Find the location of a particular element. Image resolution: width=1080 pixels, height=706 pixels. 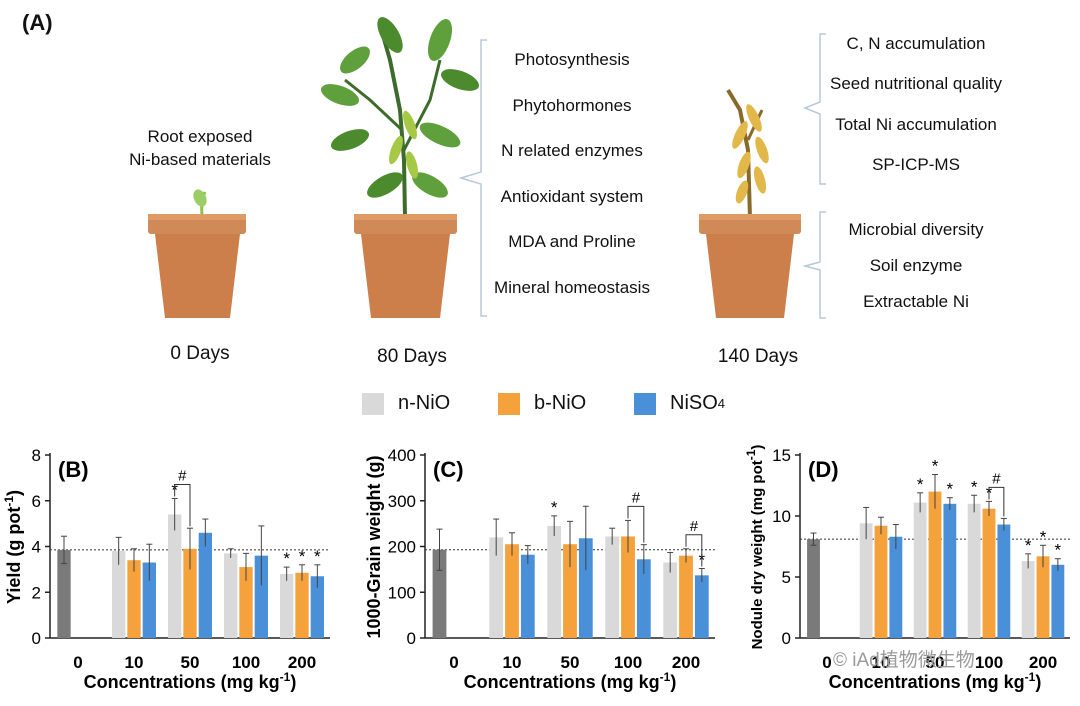

process-soil-enzyme: Soil enzyme is located at coordinates (916, 265).